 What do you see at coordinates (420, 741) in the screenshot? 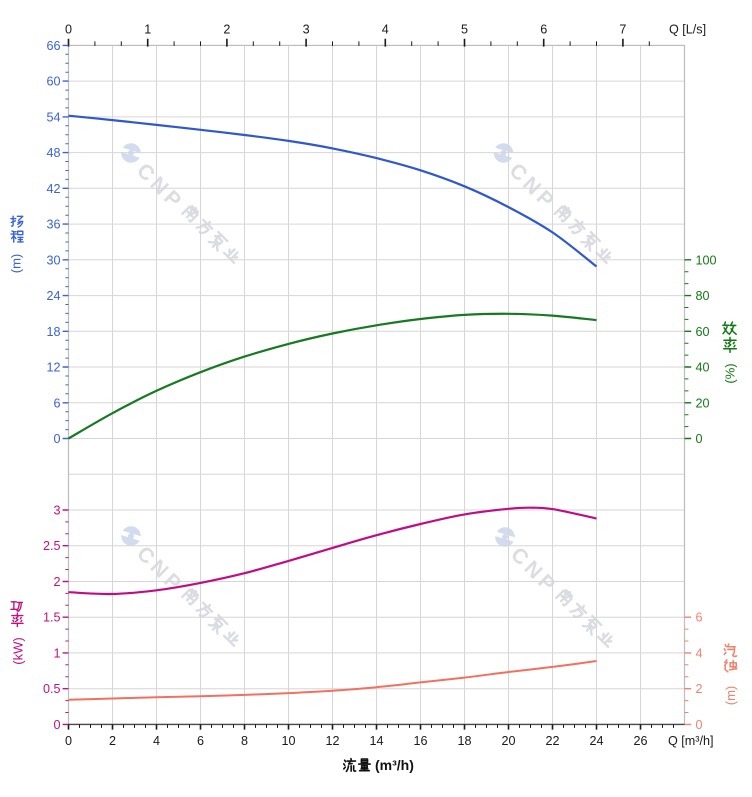
I see `svg-text: 16` at bounding box center [420, 741].